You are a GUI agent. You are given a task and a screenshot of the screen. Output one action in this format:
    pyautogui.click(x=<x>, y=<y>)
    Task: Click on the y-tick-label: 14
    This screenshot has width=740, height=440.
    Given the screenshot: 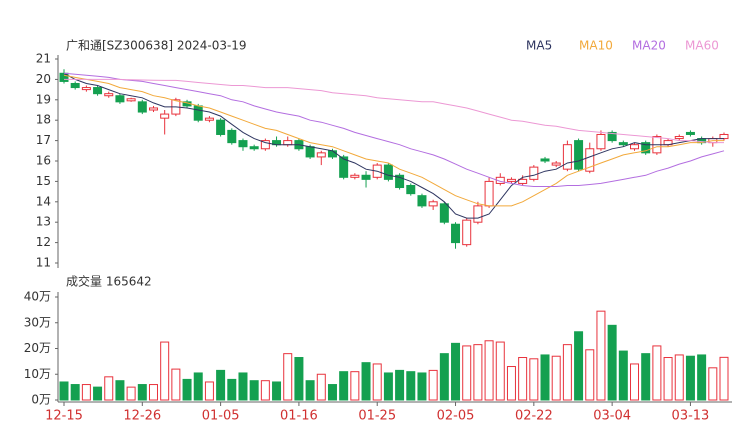 What is the action you would take?
    pyautogui.click(x=43, y=201)
    